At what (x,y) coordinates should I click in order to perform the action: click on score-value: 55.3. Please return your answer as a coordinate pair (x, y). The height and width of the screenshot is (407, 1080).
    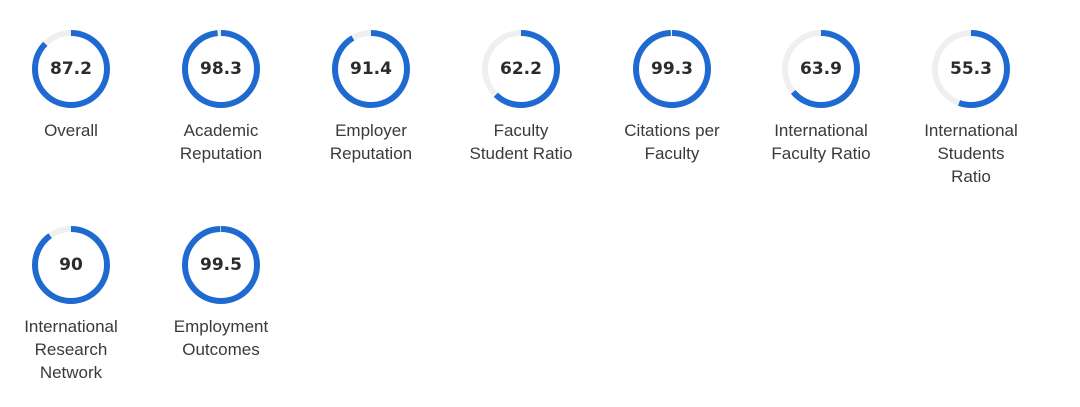
    Looking at the image, I should click on (971, 69).